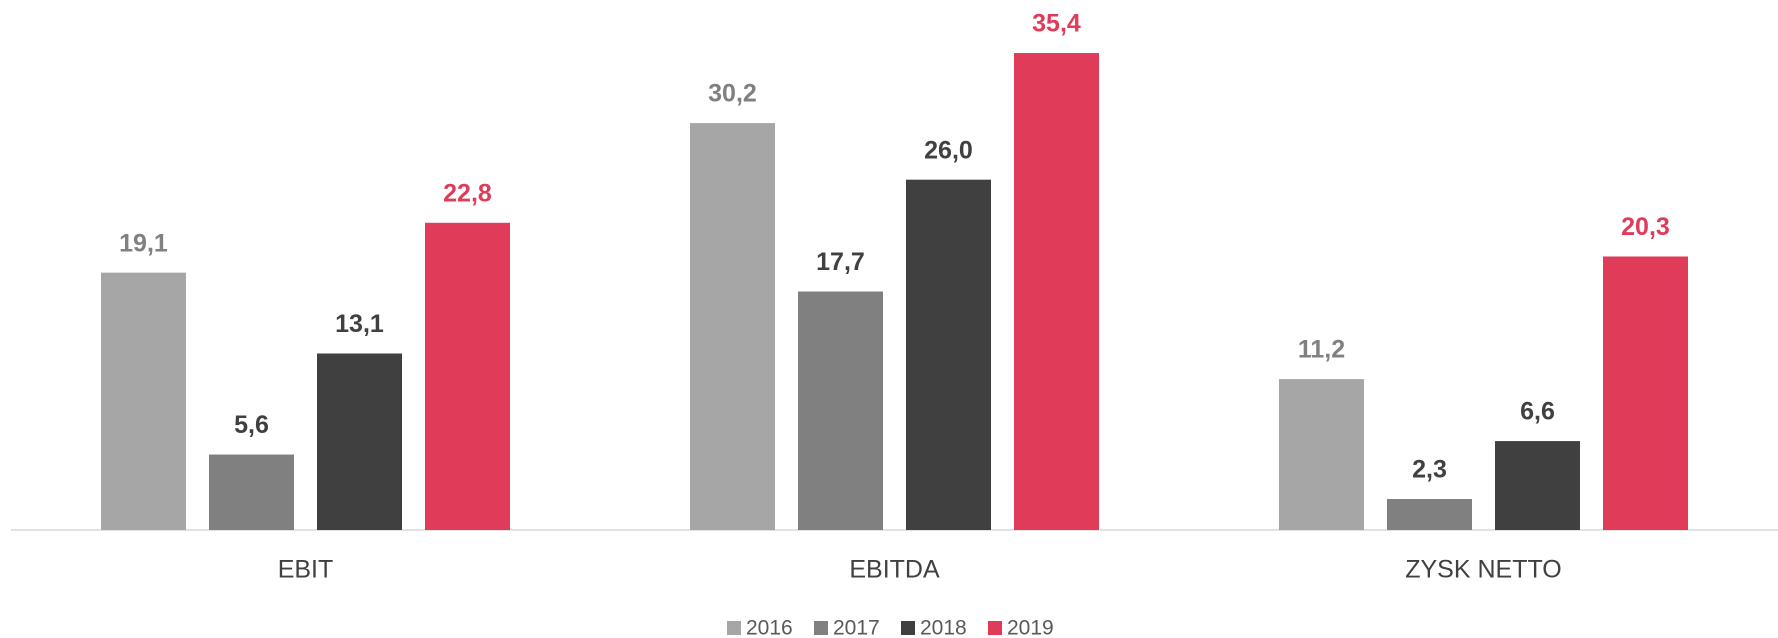 The width and height of the screenshot is (1778, 638). What do you see at coordinates (143, 243) in the screenshot?
I see `data-label: 19,1` at bounding box center [143, 243].